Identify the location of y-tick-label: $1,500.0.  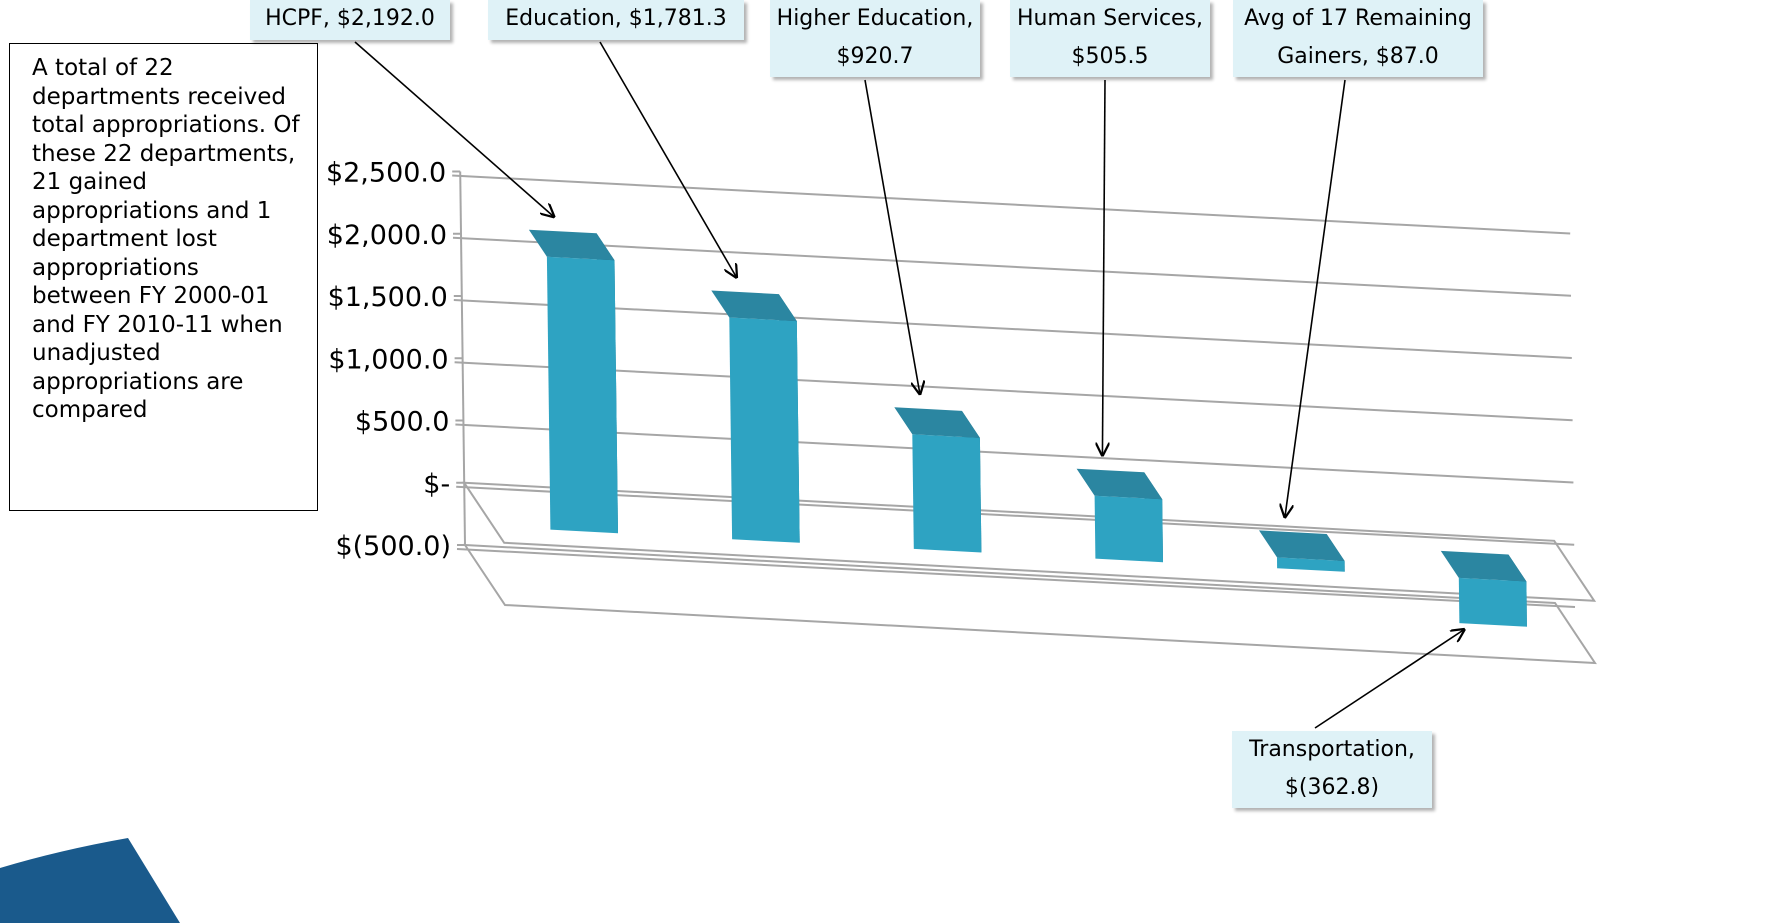
(388, 297).